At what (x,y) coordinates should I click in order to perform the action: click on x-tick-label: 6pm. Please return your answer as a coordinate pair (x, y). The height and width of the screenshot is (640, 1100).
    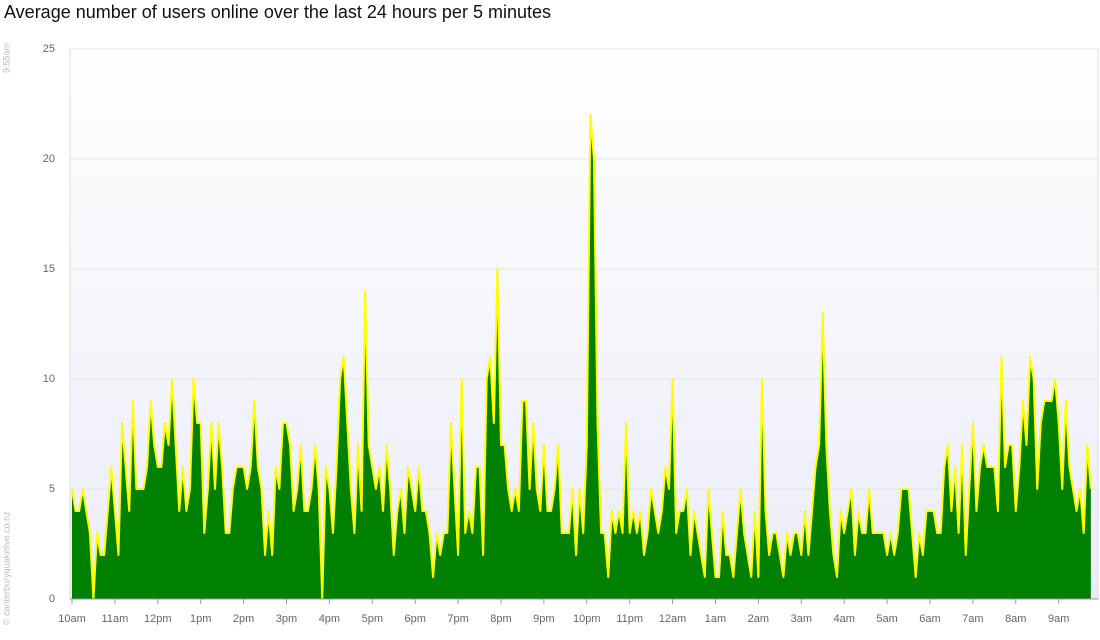
    Looking at the image, I should click on (414, 619).